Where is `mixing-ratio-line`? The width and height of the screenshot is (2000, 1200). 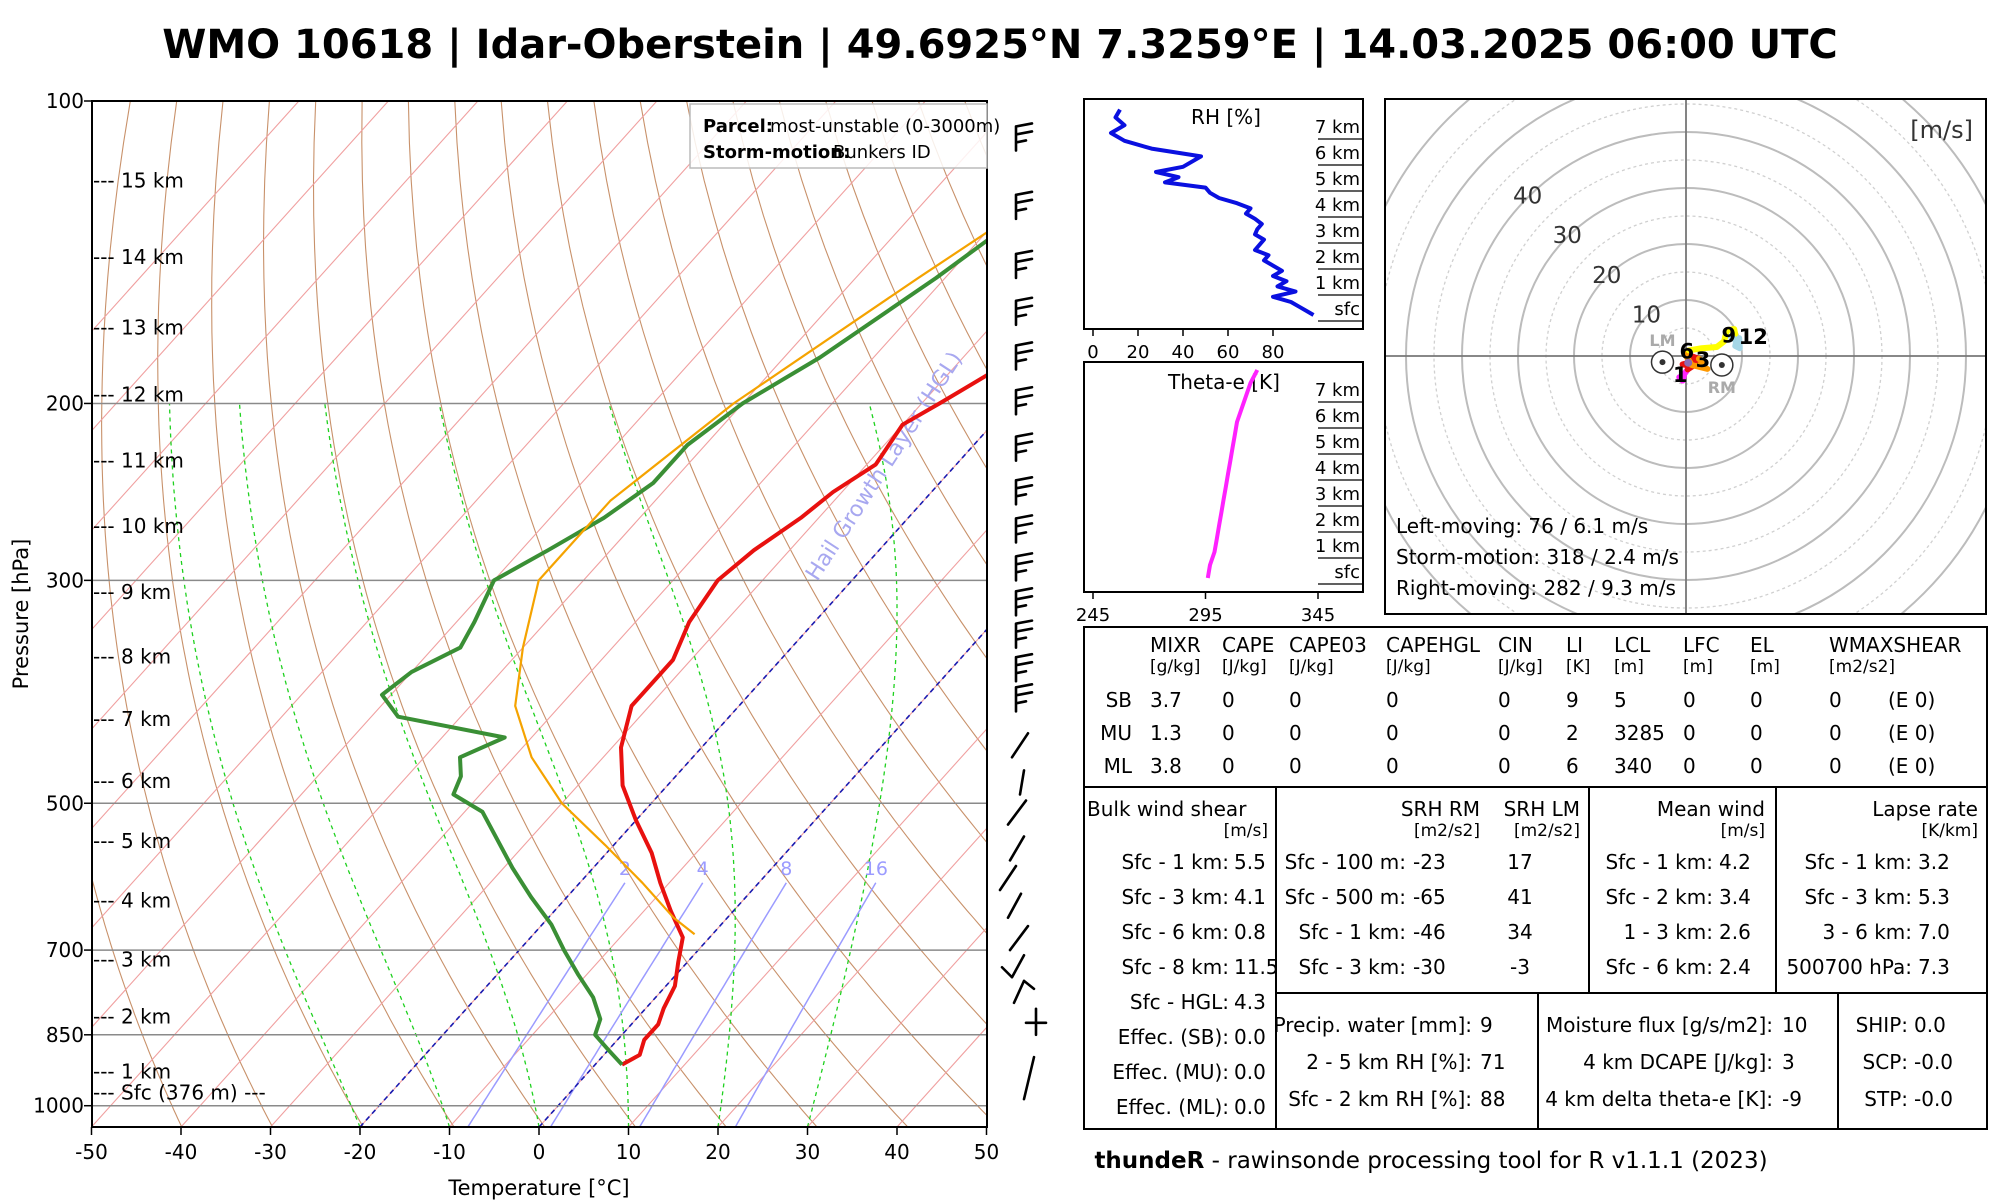 mixing-ratio-line is located at coordinates (626, 1004).